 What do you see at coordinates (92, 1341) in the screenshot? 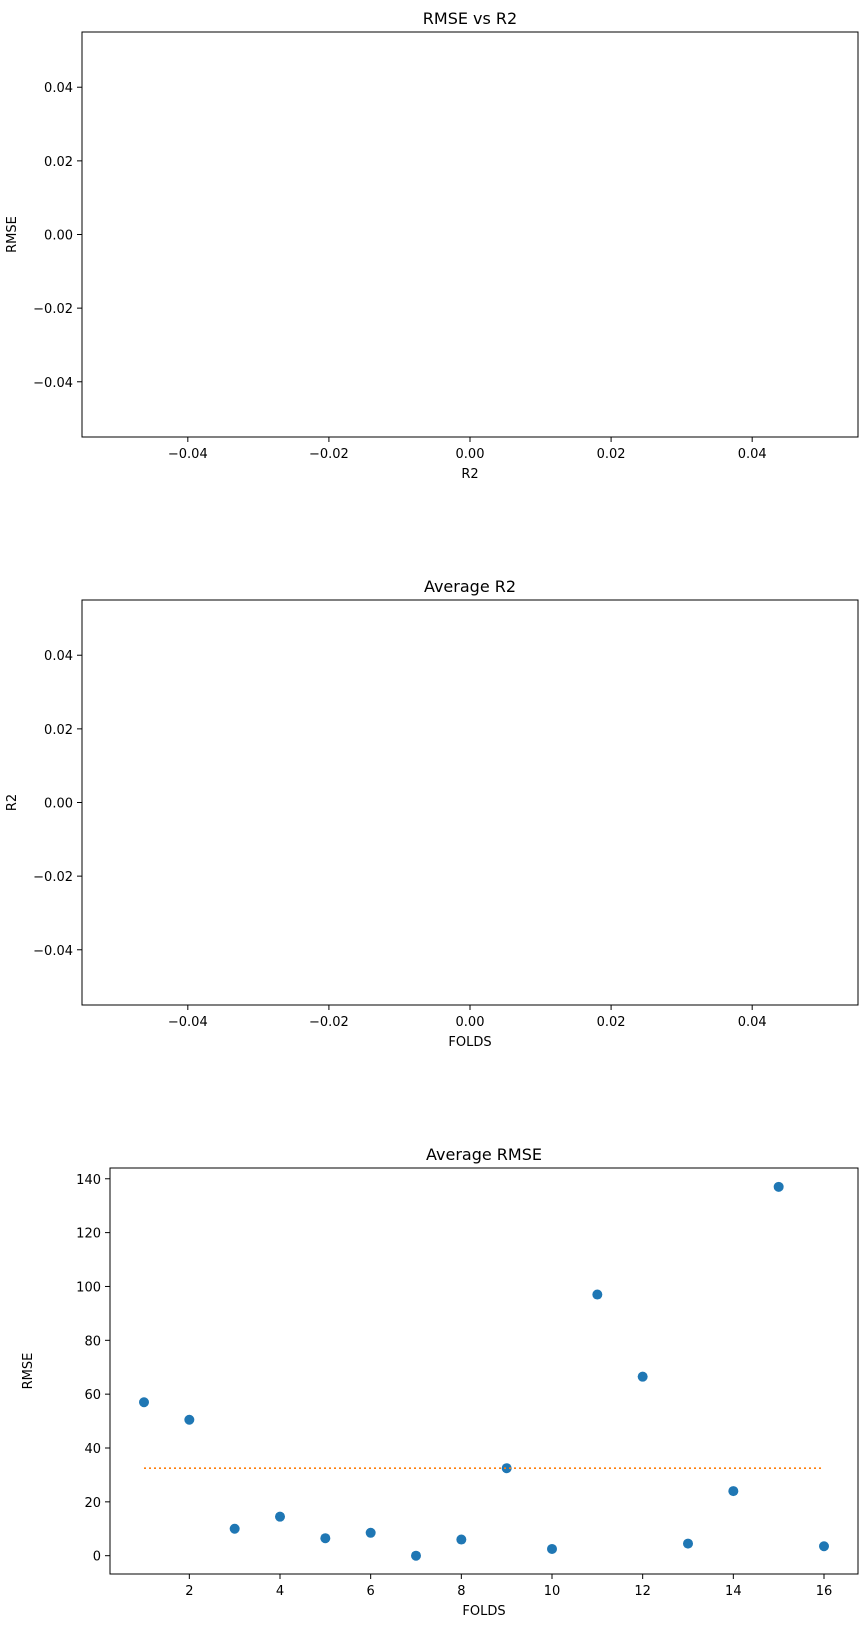
I see `y-tick-label: 80` at bounding box center [92, 1341].